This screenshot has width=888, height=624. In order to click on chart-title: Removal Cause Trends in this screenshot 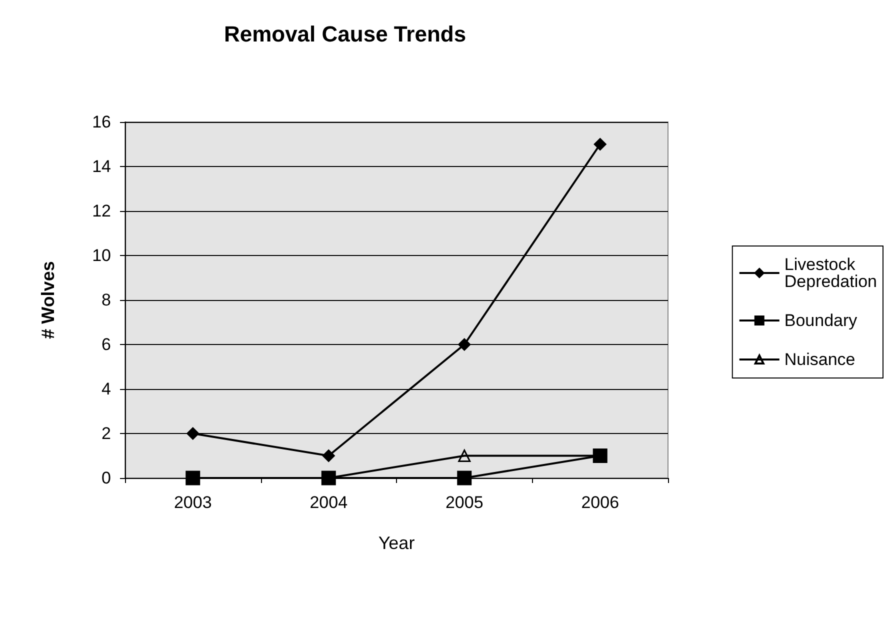, I will do `click(345, 34)`.